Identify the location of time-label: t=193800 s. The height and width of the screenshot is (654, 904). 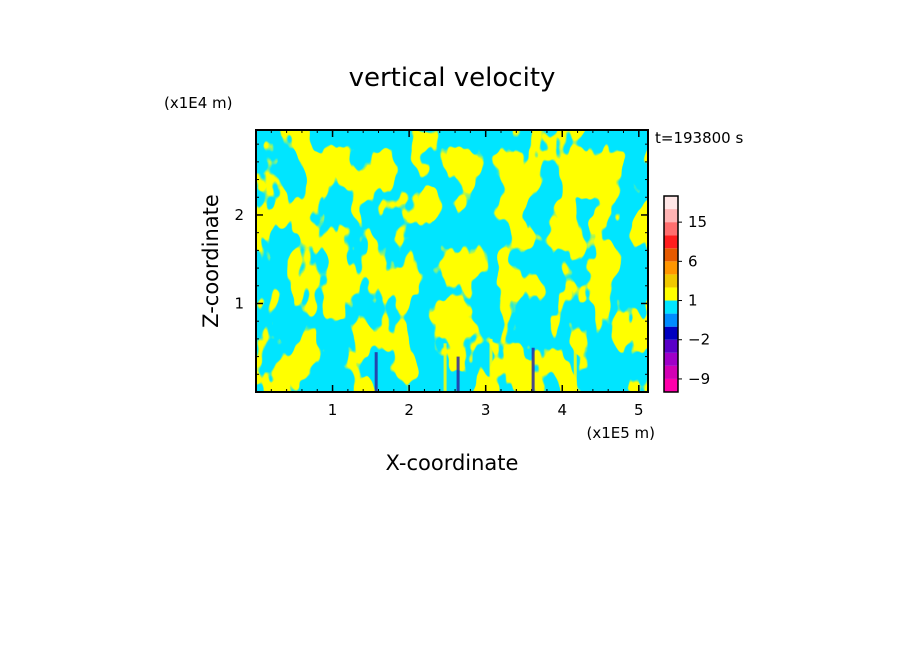
(699, 138).